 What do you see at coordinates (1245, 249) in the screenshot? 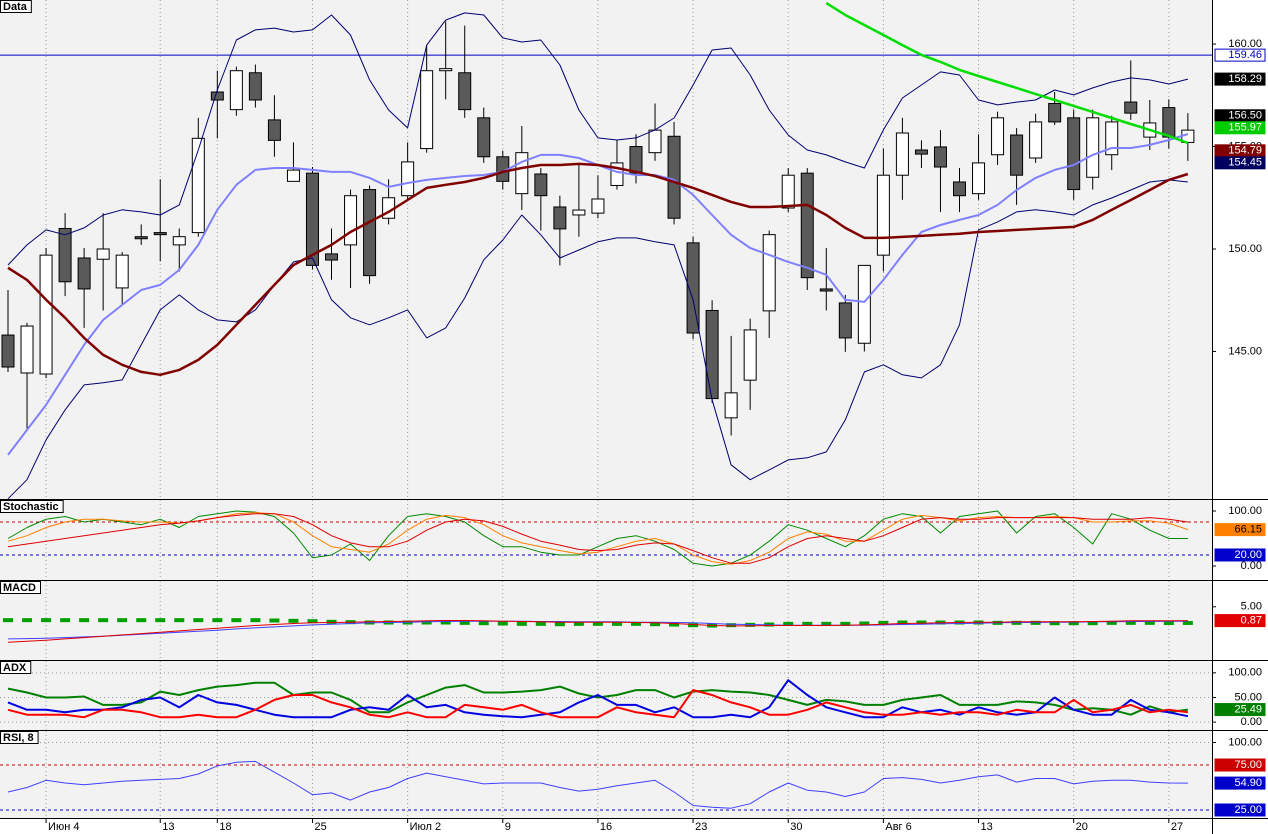
I see `y-tick-label: 150.00` at bounding box center [1245, 249].